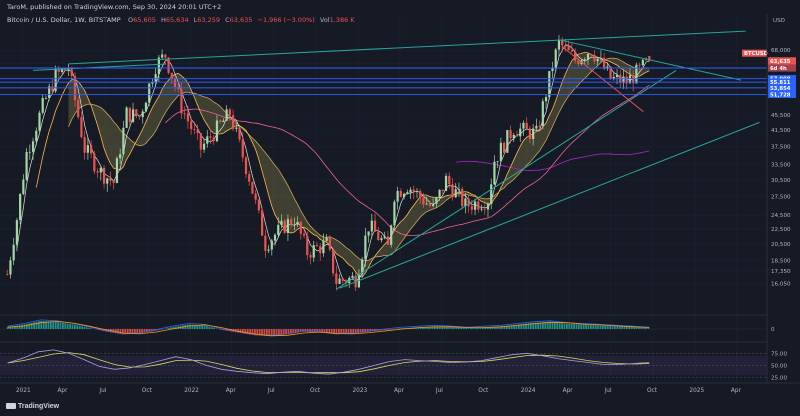 The image size is (800, 416). What do you see at coordinates (773, 330) in the screenshot?
I see `osc-zero-label: 0` at bounding box center [773, 330].